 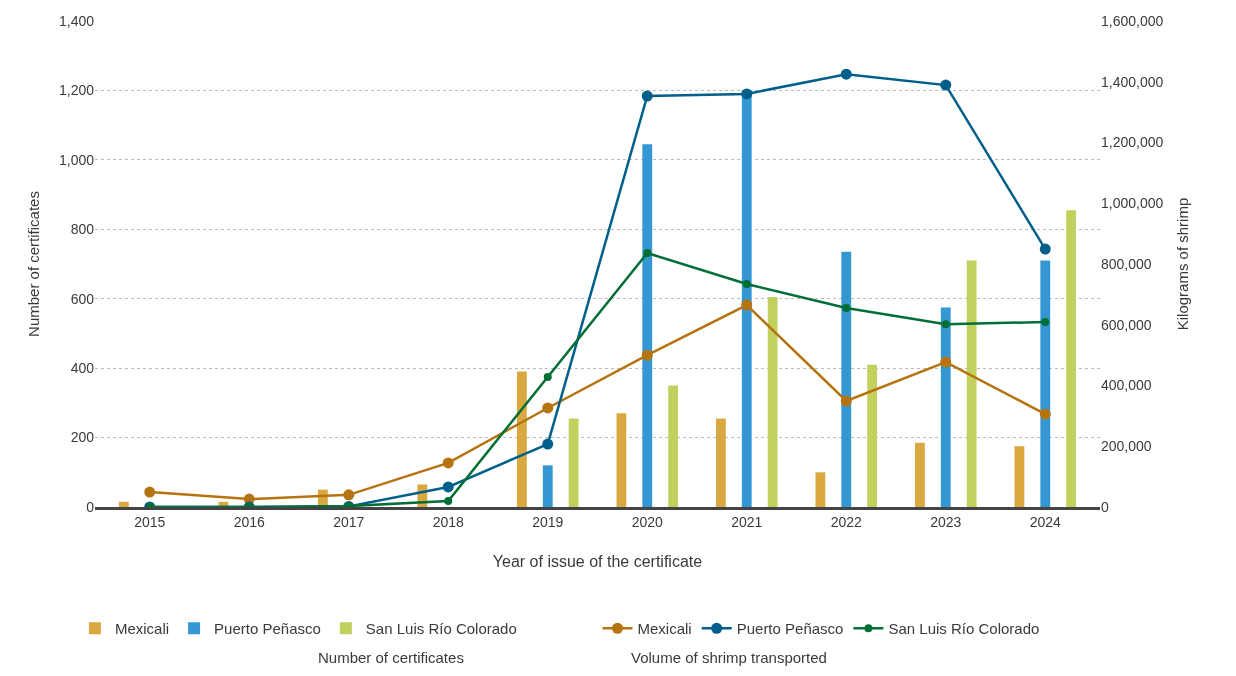 What do you see at coordinates (729, 657) in the screenshot?
I see `text: Volume of shrimp transported` at bounding box center [729, 657].